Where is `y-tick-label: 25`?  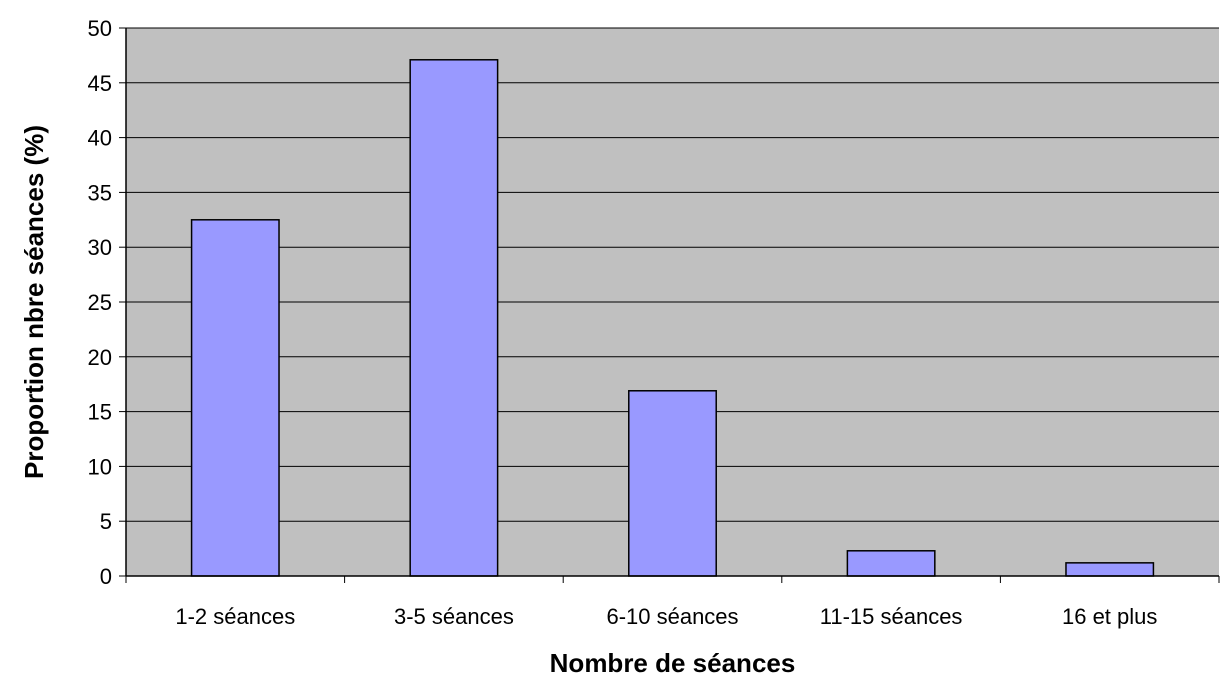 y-tick-label: 25 is located at coordinates (100, 302).